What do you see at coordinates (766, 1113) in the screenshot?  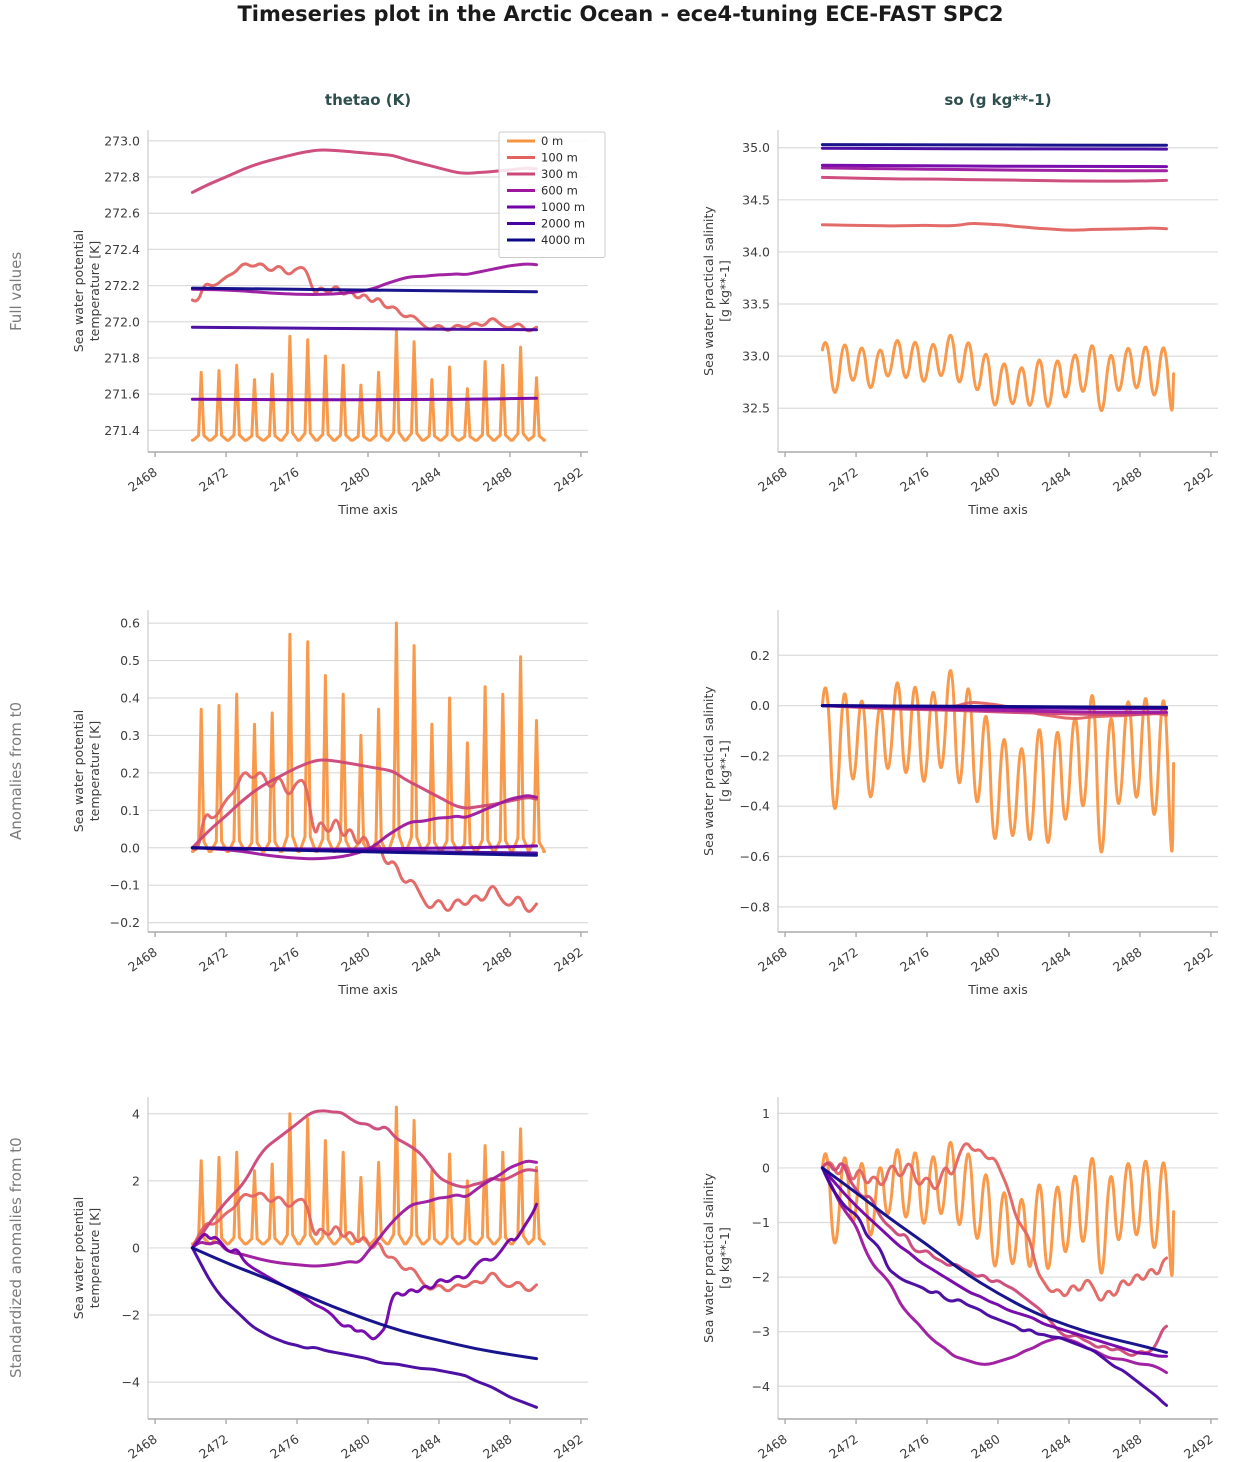 I see `y-tick-label: 1` at bounding box center [766, 1113].